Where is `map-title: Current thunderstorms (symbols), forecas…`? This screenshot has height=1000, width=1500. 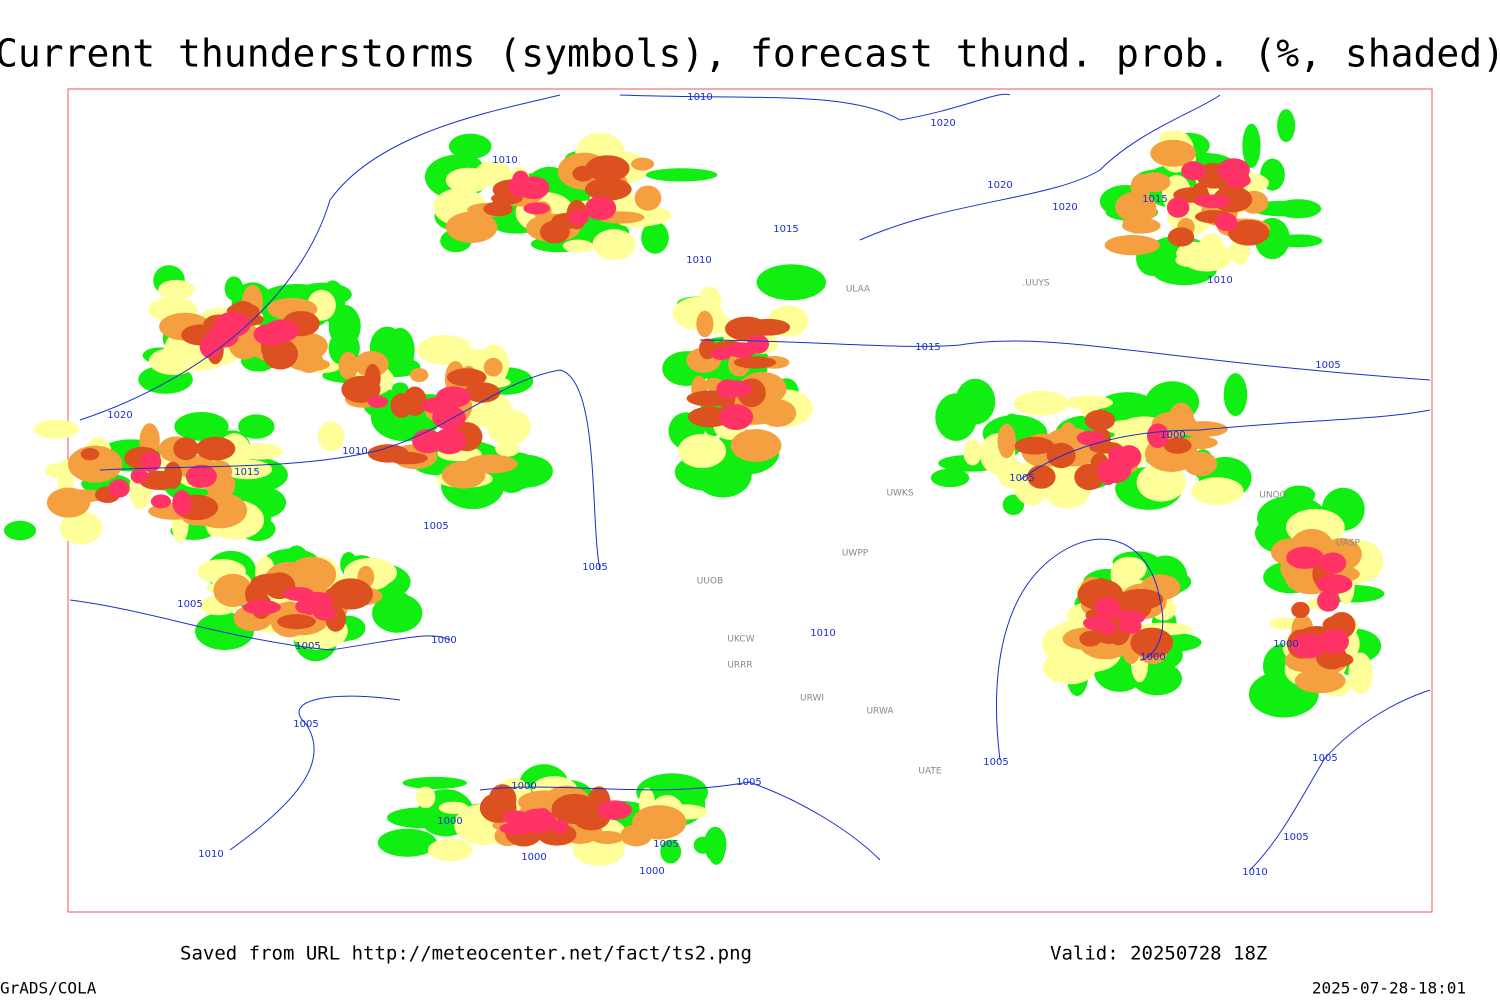
map-title: Current thunderstorms (symbols), forecas… is located at coordinates (750, 54).